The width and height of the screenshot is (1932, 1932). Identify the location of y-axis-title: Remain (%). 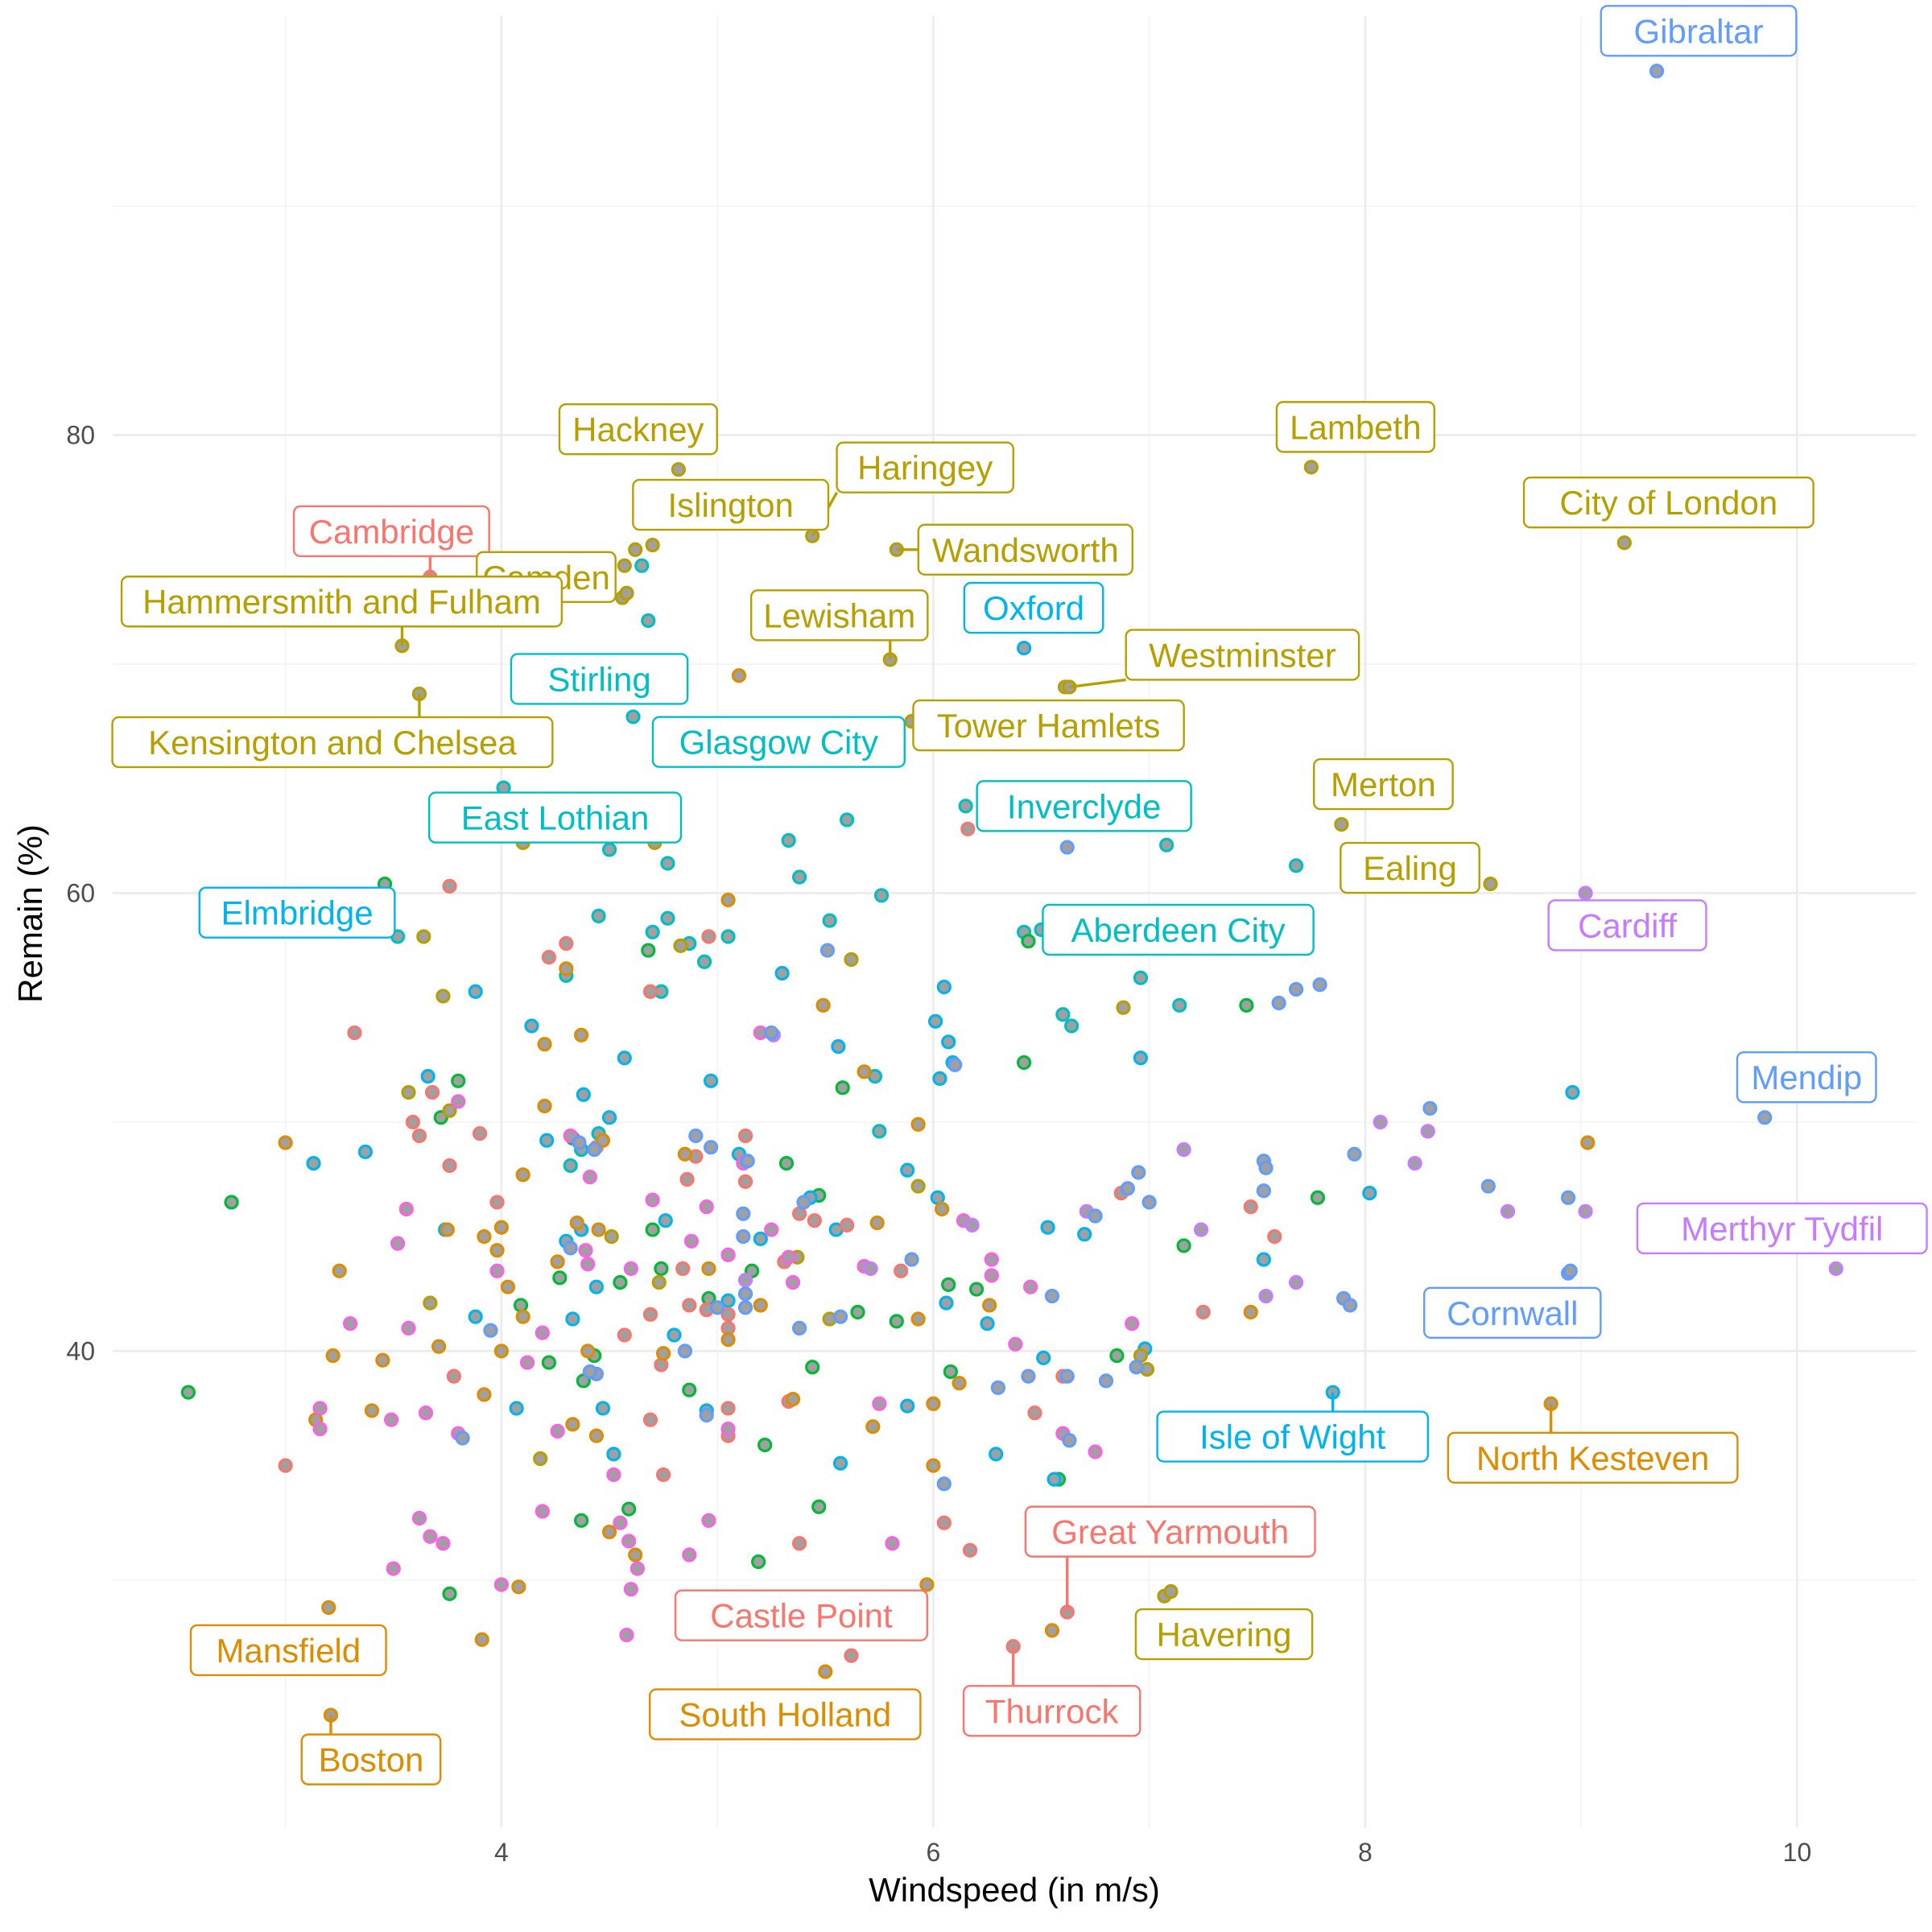
(30, 913).